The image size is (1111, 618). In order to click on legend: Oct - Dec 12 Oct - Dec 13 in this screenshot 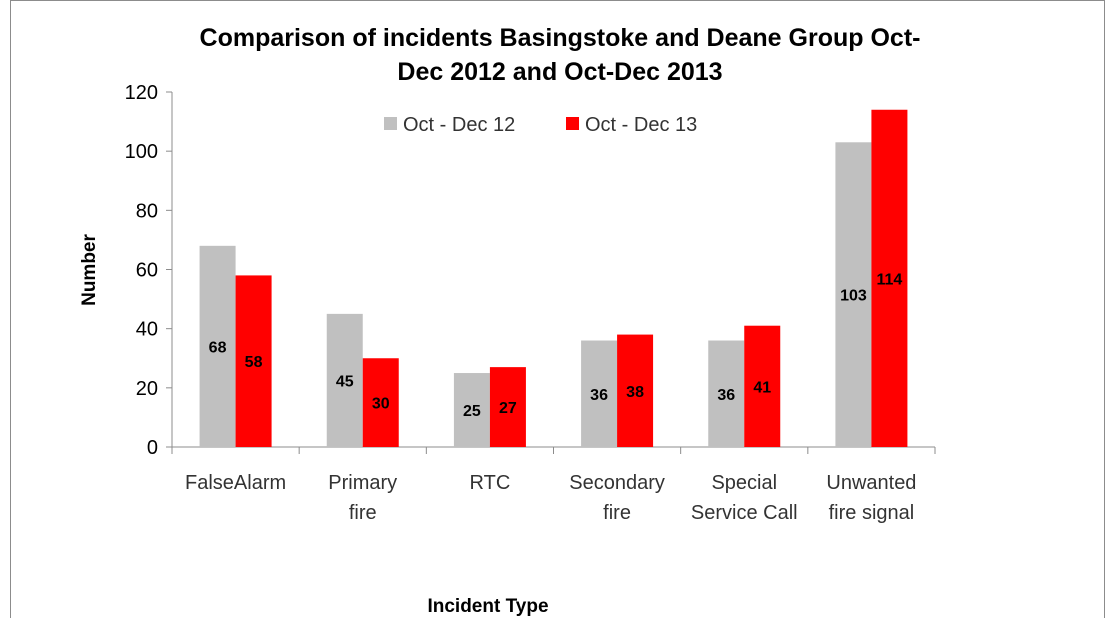, I will do `click(540, 125)`.